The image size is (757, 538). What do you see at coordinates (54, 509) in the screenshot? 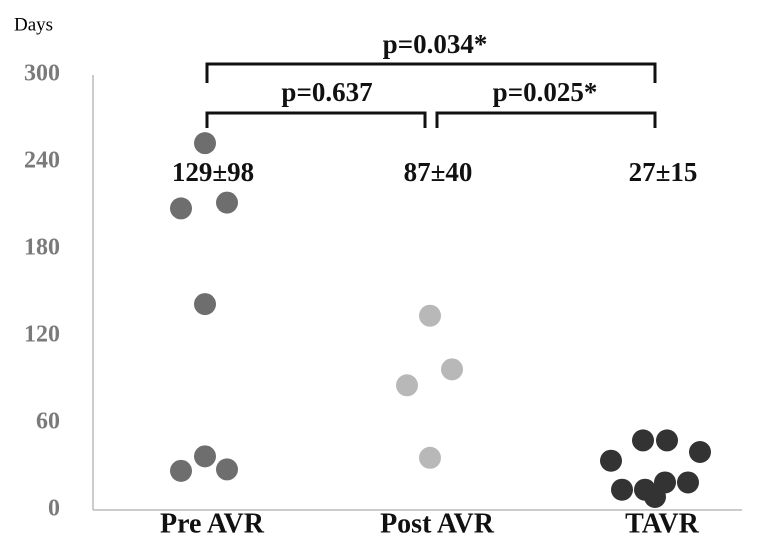
I see `y-tick-label: 0` at bounding box center [54, 509].